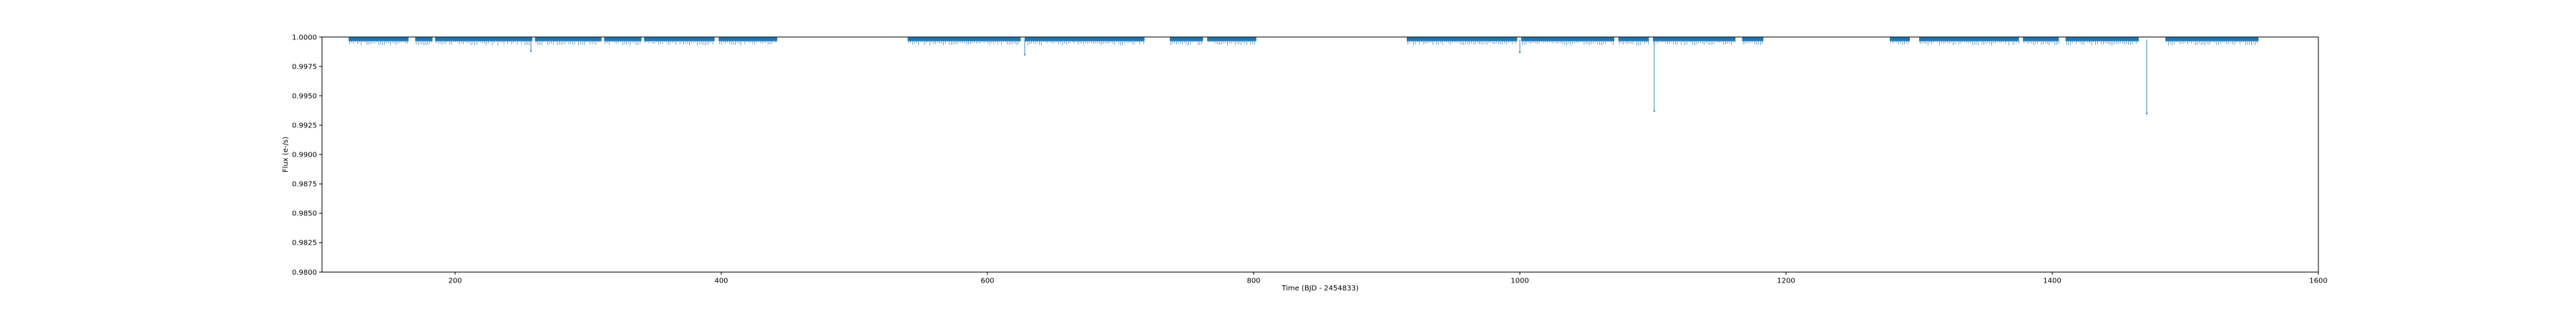 The height and width of the screenshot is (309, 2576). I want to click on y-tick-label: 0.9850, so click(304, 214).